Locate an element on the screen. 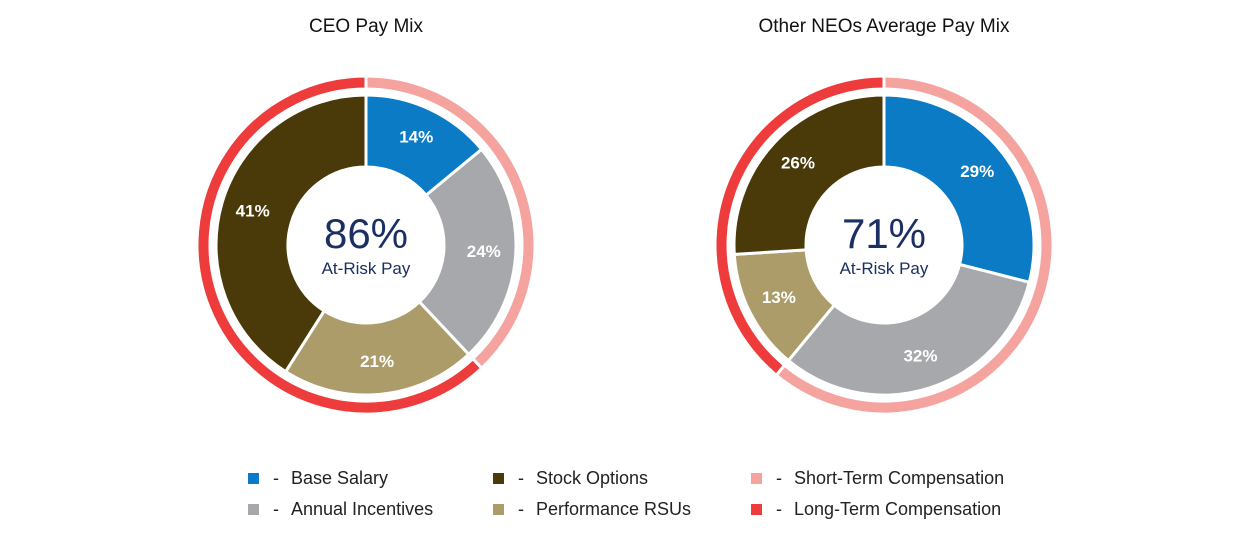 This screenshot has height=539, width=1250. center-value: 71% is located at coordinates (884, 233).